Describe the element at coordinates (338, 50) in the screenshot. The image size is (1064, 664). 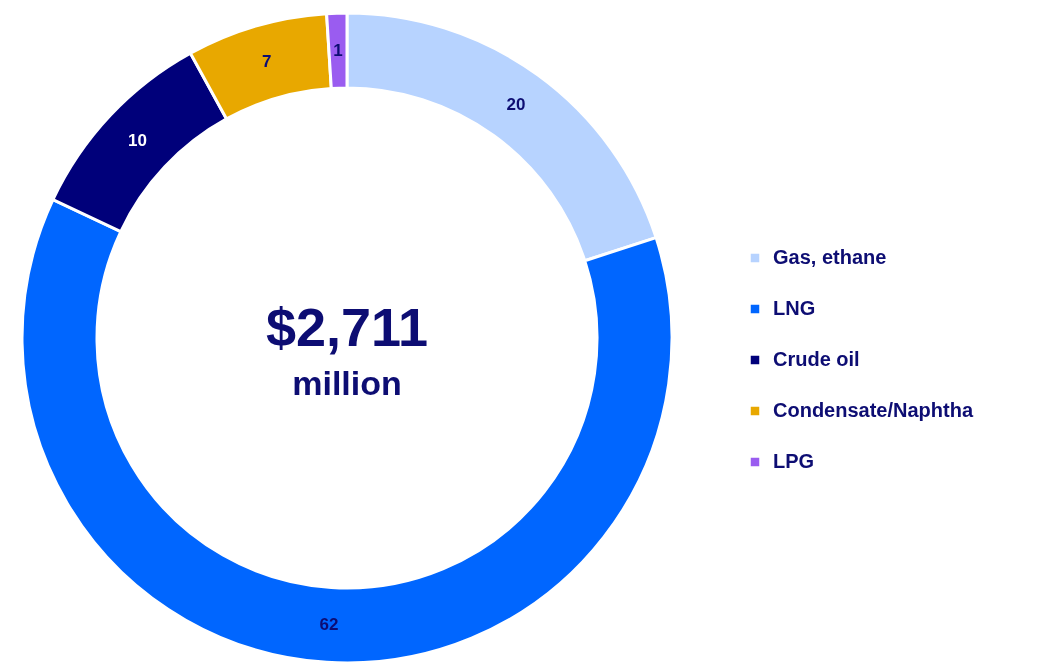
I see `data-label: 1` at that location.